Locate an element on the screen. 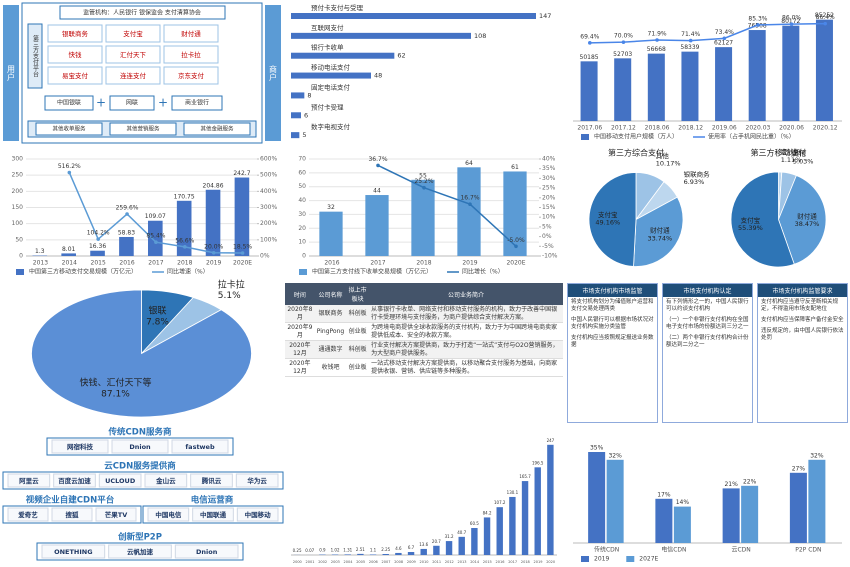  cdn-member: fastweb is located at coordinates (200, 447).